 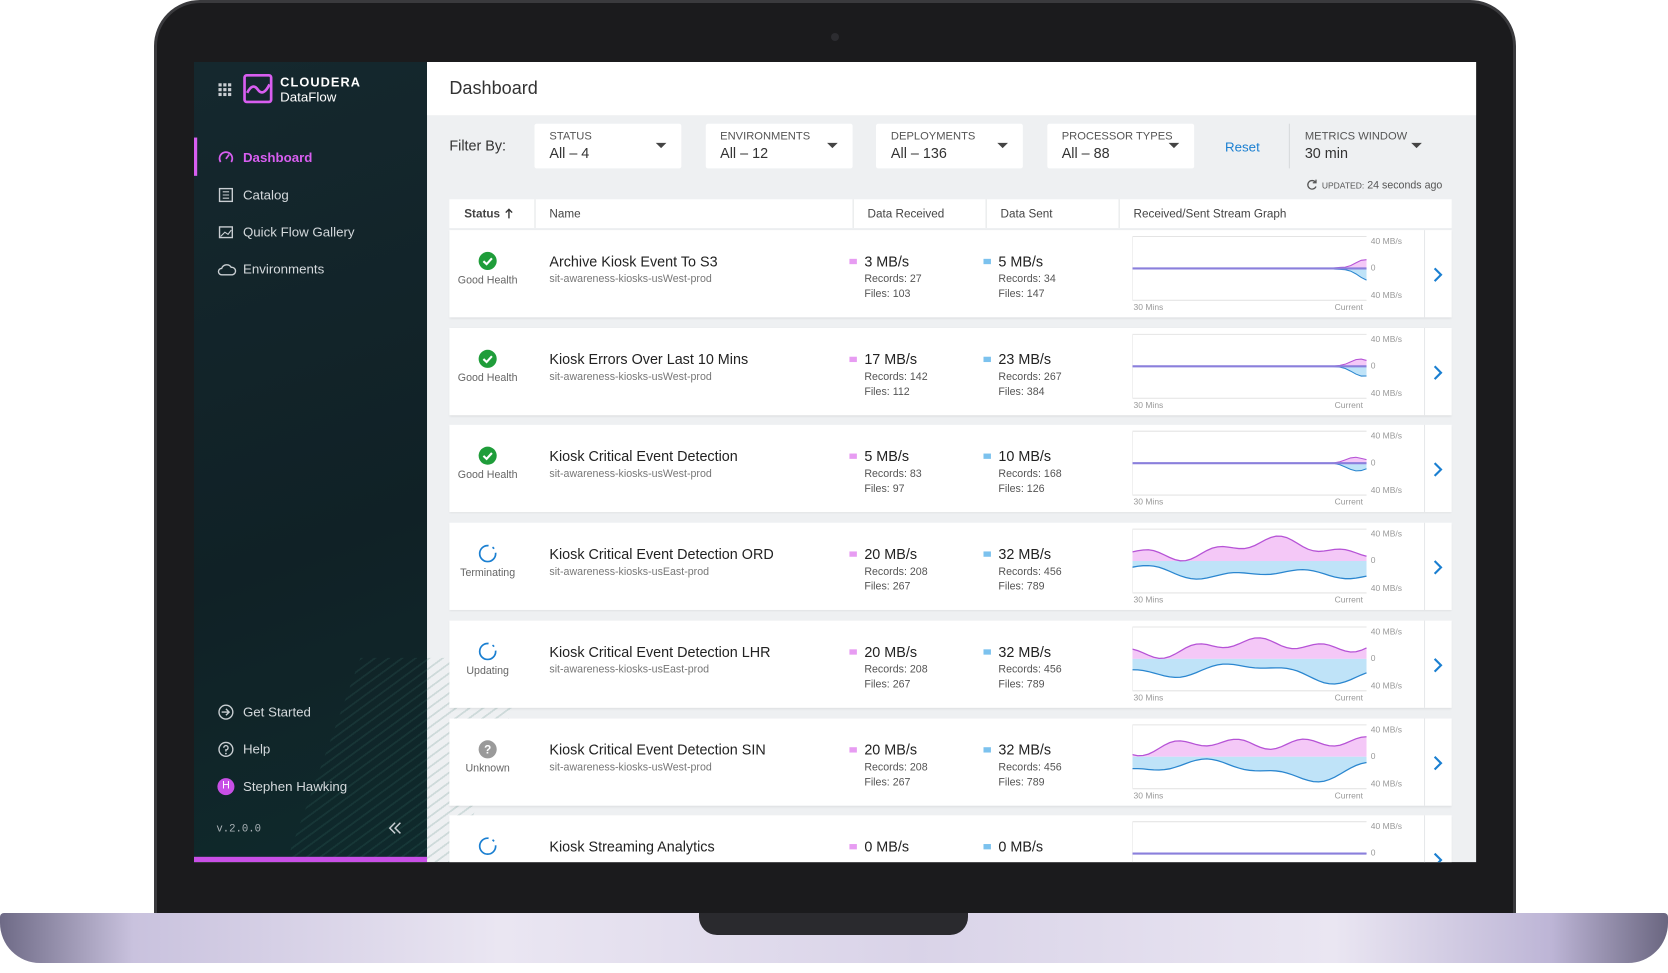 I want to click on files-value: 267, so click(x=901, y=587).